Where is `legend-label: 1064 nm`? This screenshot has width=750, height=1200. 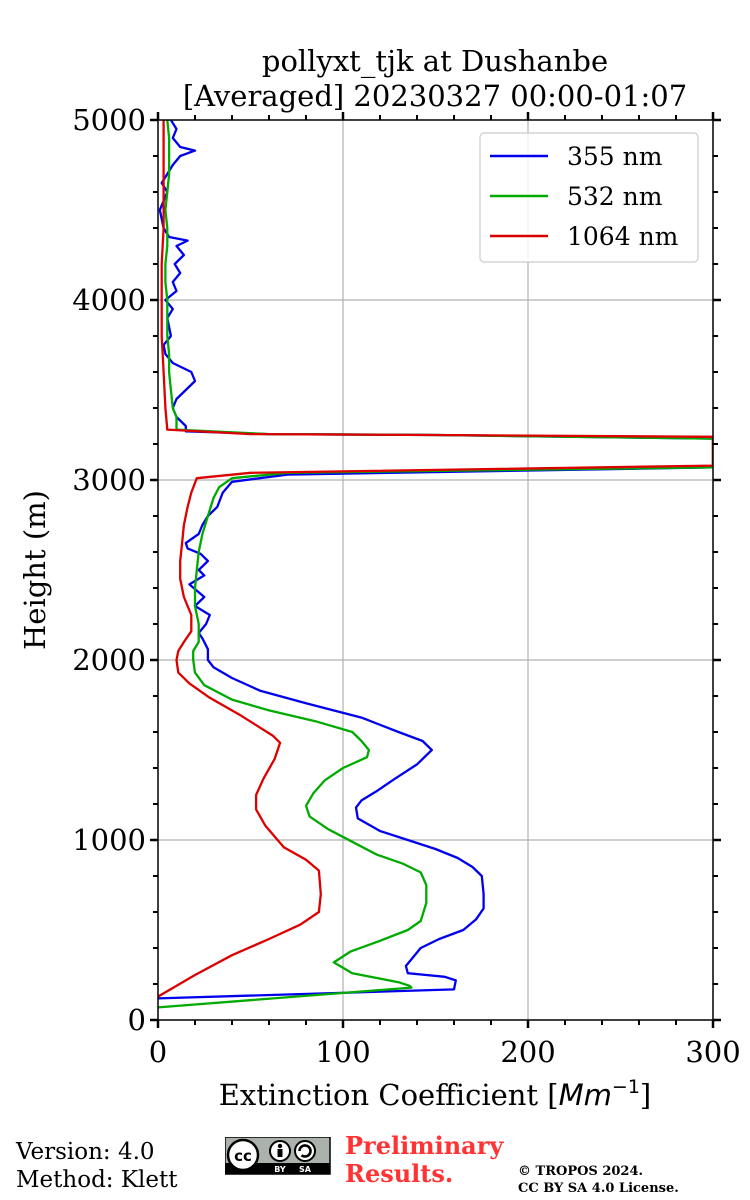
legend-label: 1064 nm is located at coordinates (623, 236).